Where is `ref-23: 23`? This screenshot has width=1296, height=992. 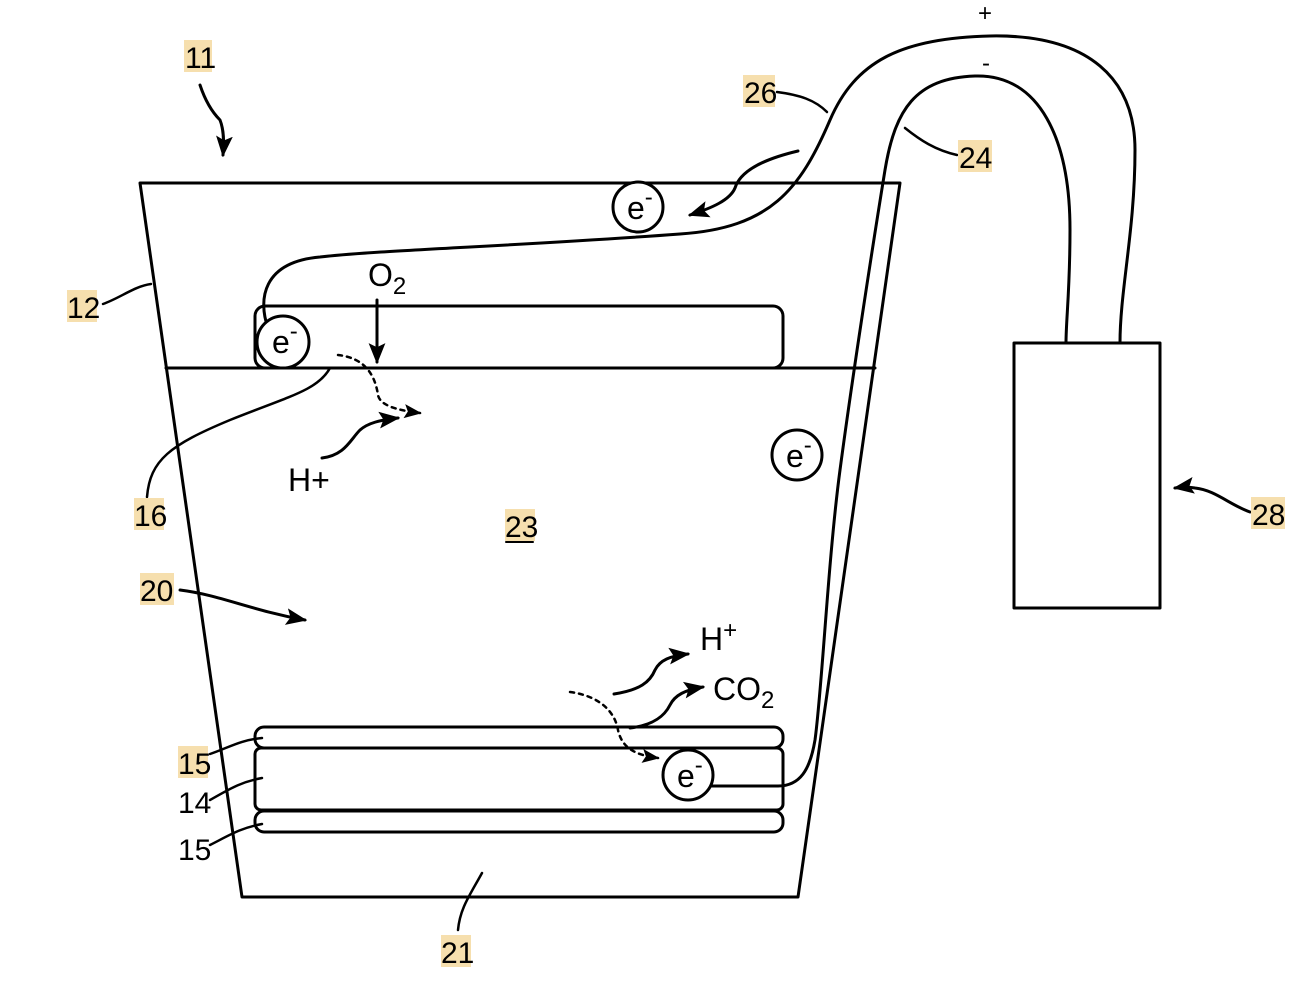
ref-23: 23 is located at coordinates (521, 527).